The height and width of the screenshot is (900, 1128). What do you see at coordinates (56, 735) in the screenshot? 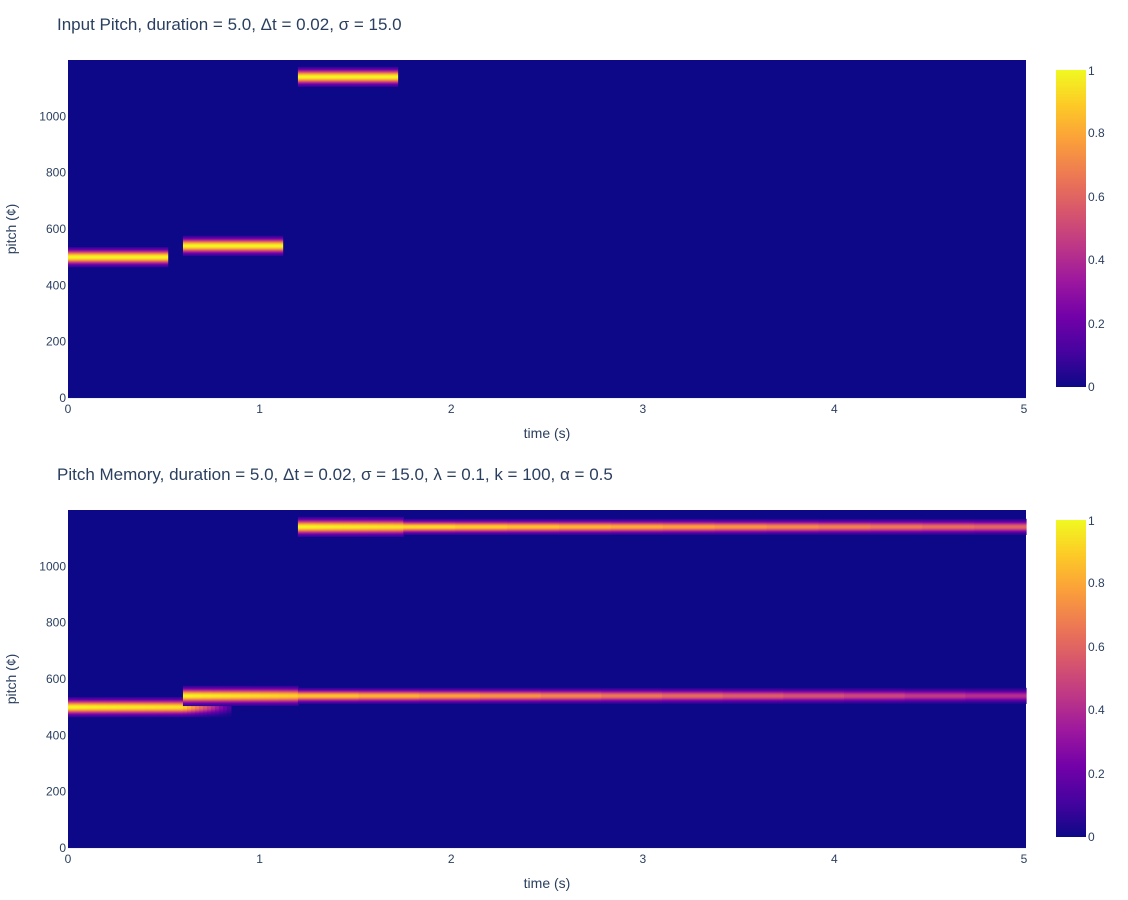
I see `y-tick-label: 400` at bounding box center [56, 735].